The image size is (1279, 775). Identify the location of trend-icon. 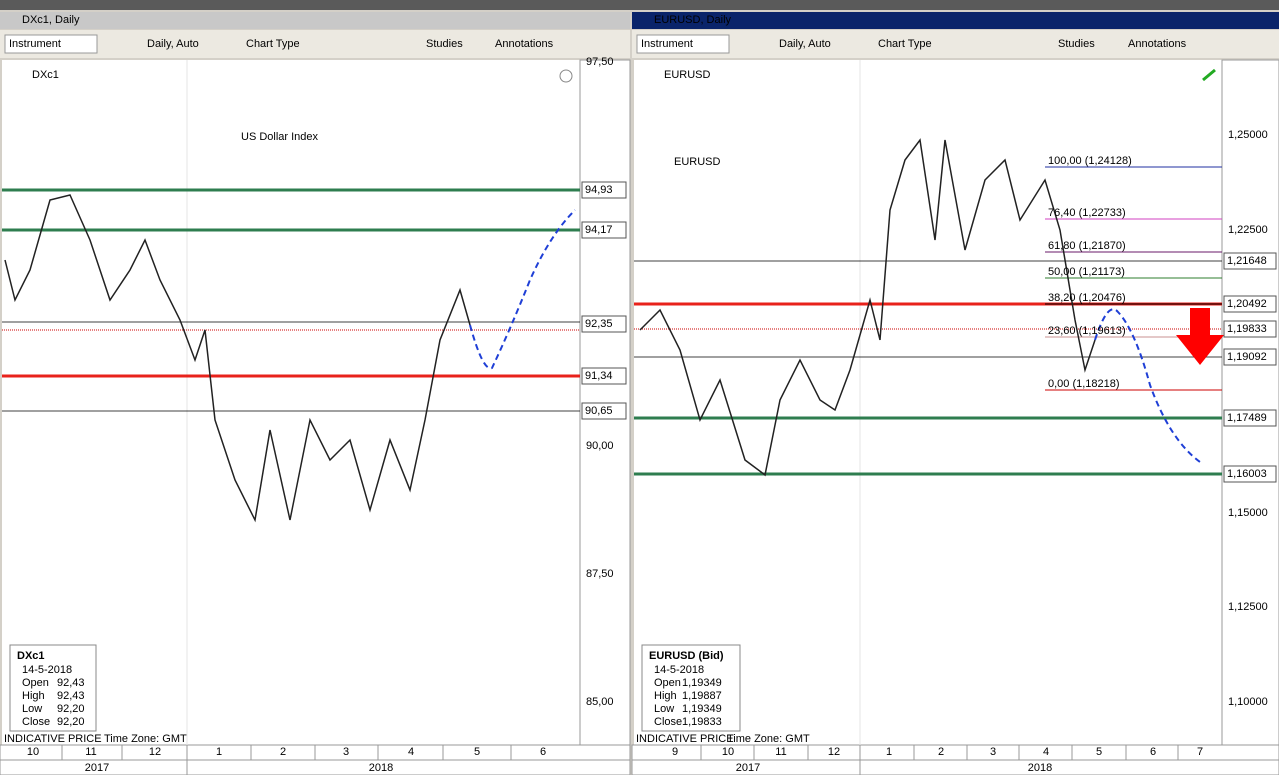
(1209, 75).